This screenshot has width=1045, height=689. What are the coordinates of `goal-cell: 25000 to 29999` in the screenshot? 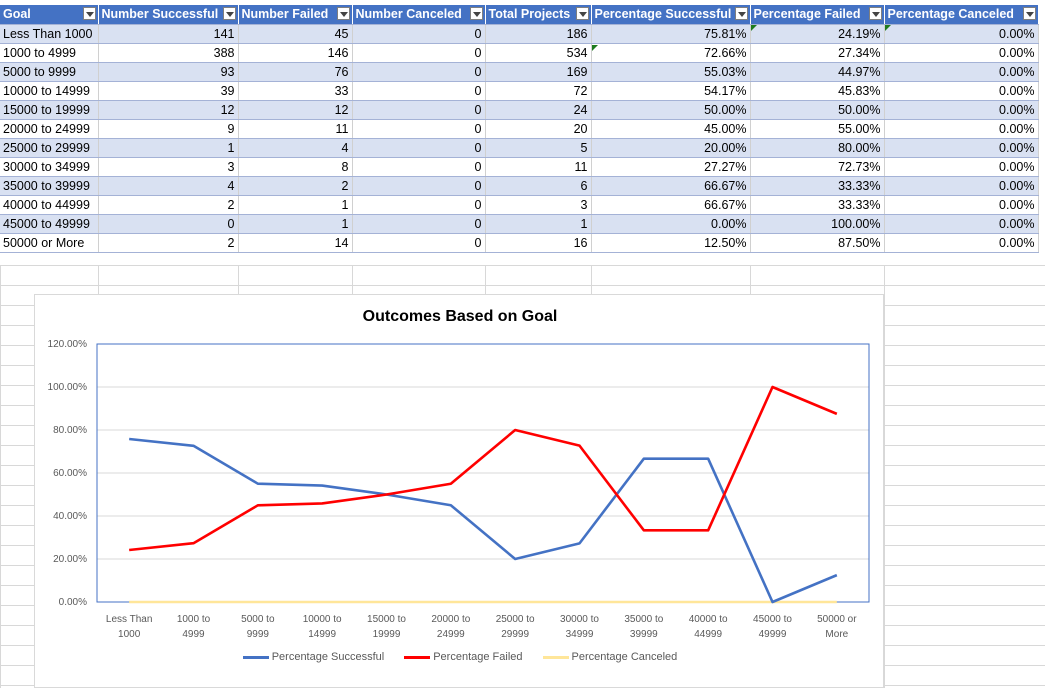 It's located at (49, 148).